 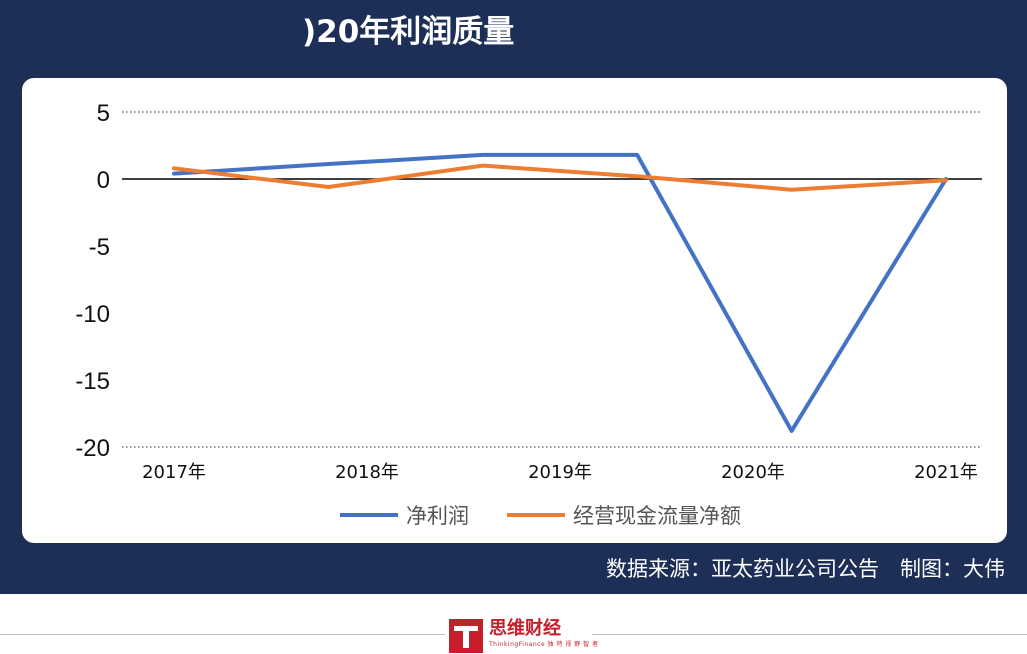 I want to click on brand-logo: 思维财经 ThinkingFinance 独 特 视 野 智 者, so click(x=523, y=635).